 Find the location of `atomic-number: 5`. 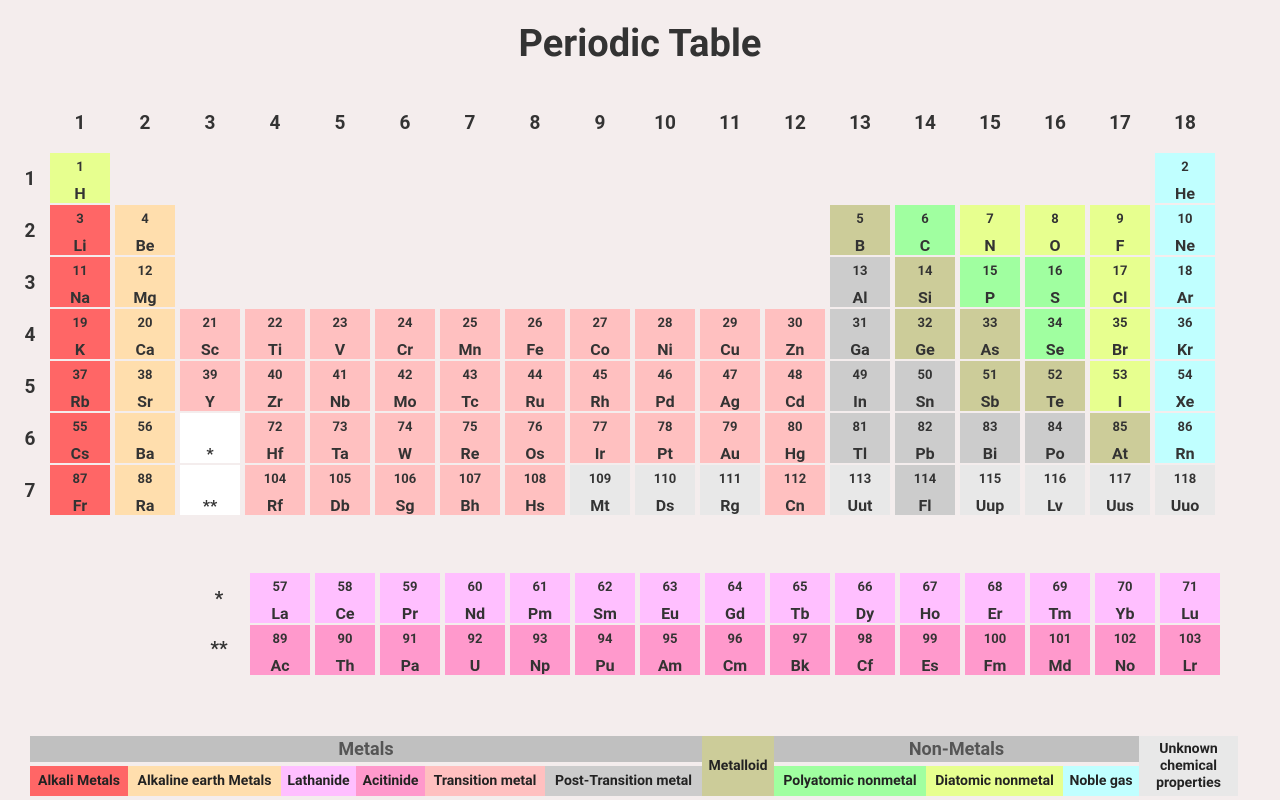

atomic-number: 5 is located at coordinates (860, 219).